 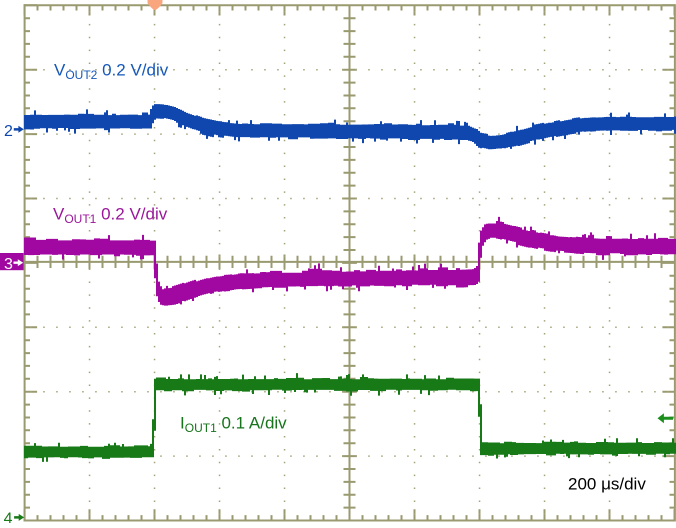 What do you see at coordinates (111, 72) in the screenshot?
I see `svg-text: VOUT2 0.2 V/div` at bounding box center [111, 72].